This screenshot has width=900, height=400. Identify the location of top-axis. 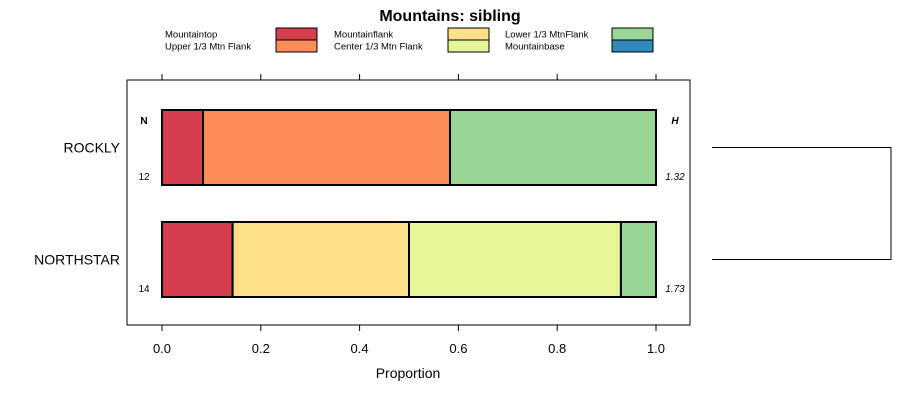
(409, 77).